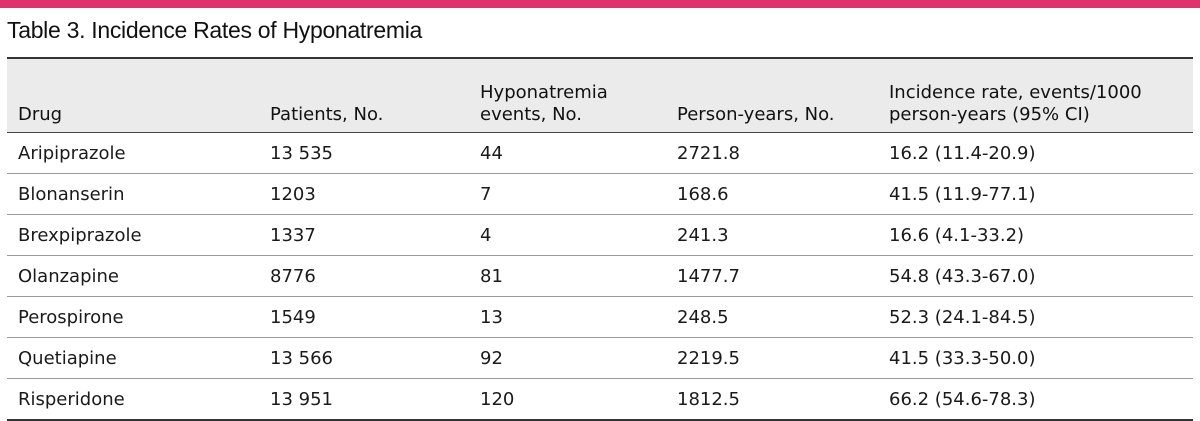 Image resolution: width=1200 pixels, height=421 pixels. Describe the element at coordinates (567, 317) in the screenshot. I see `cell-events: 13` at that location.